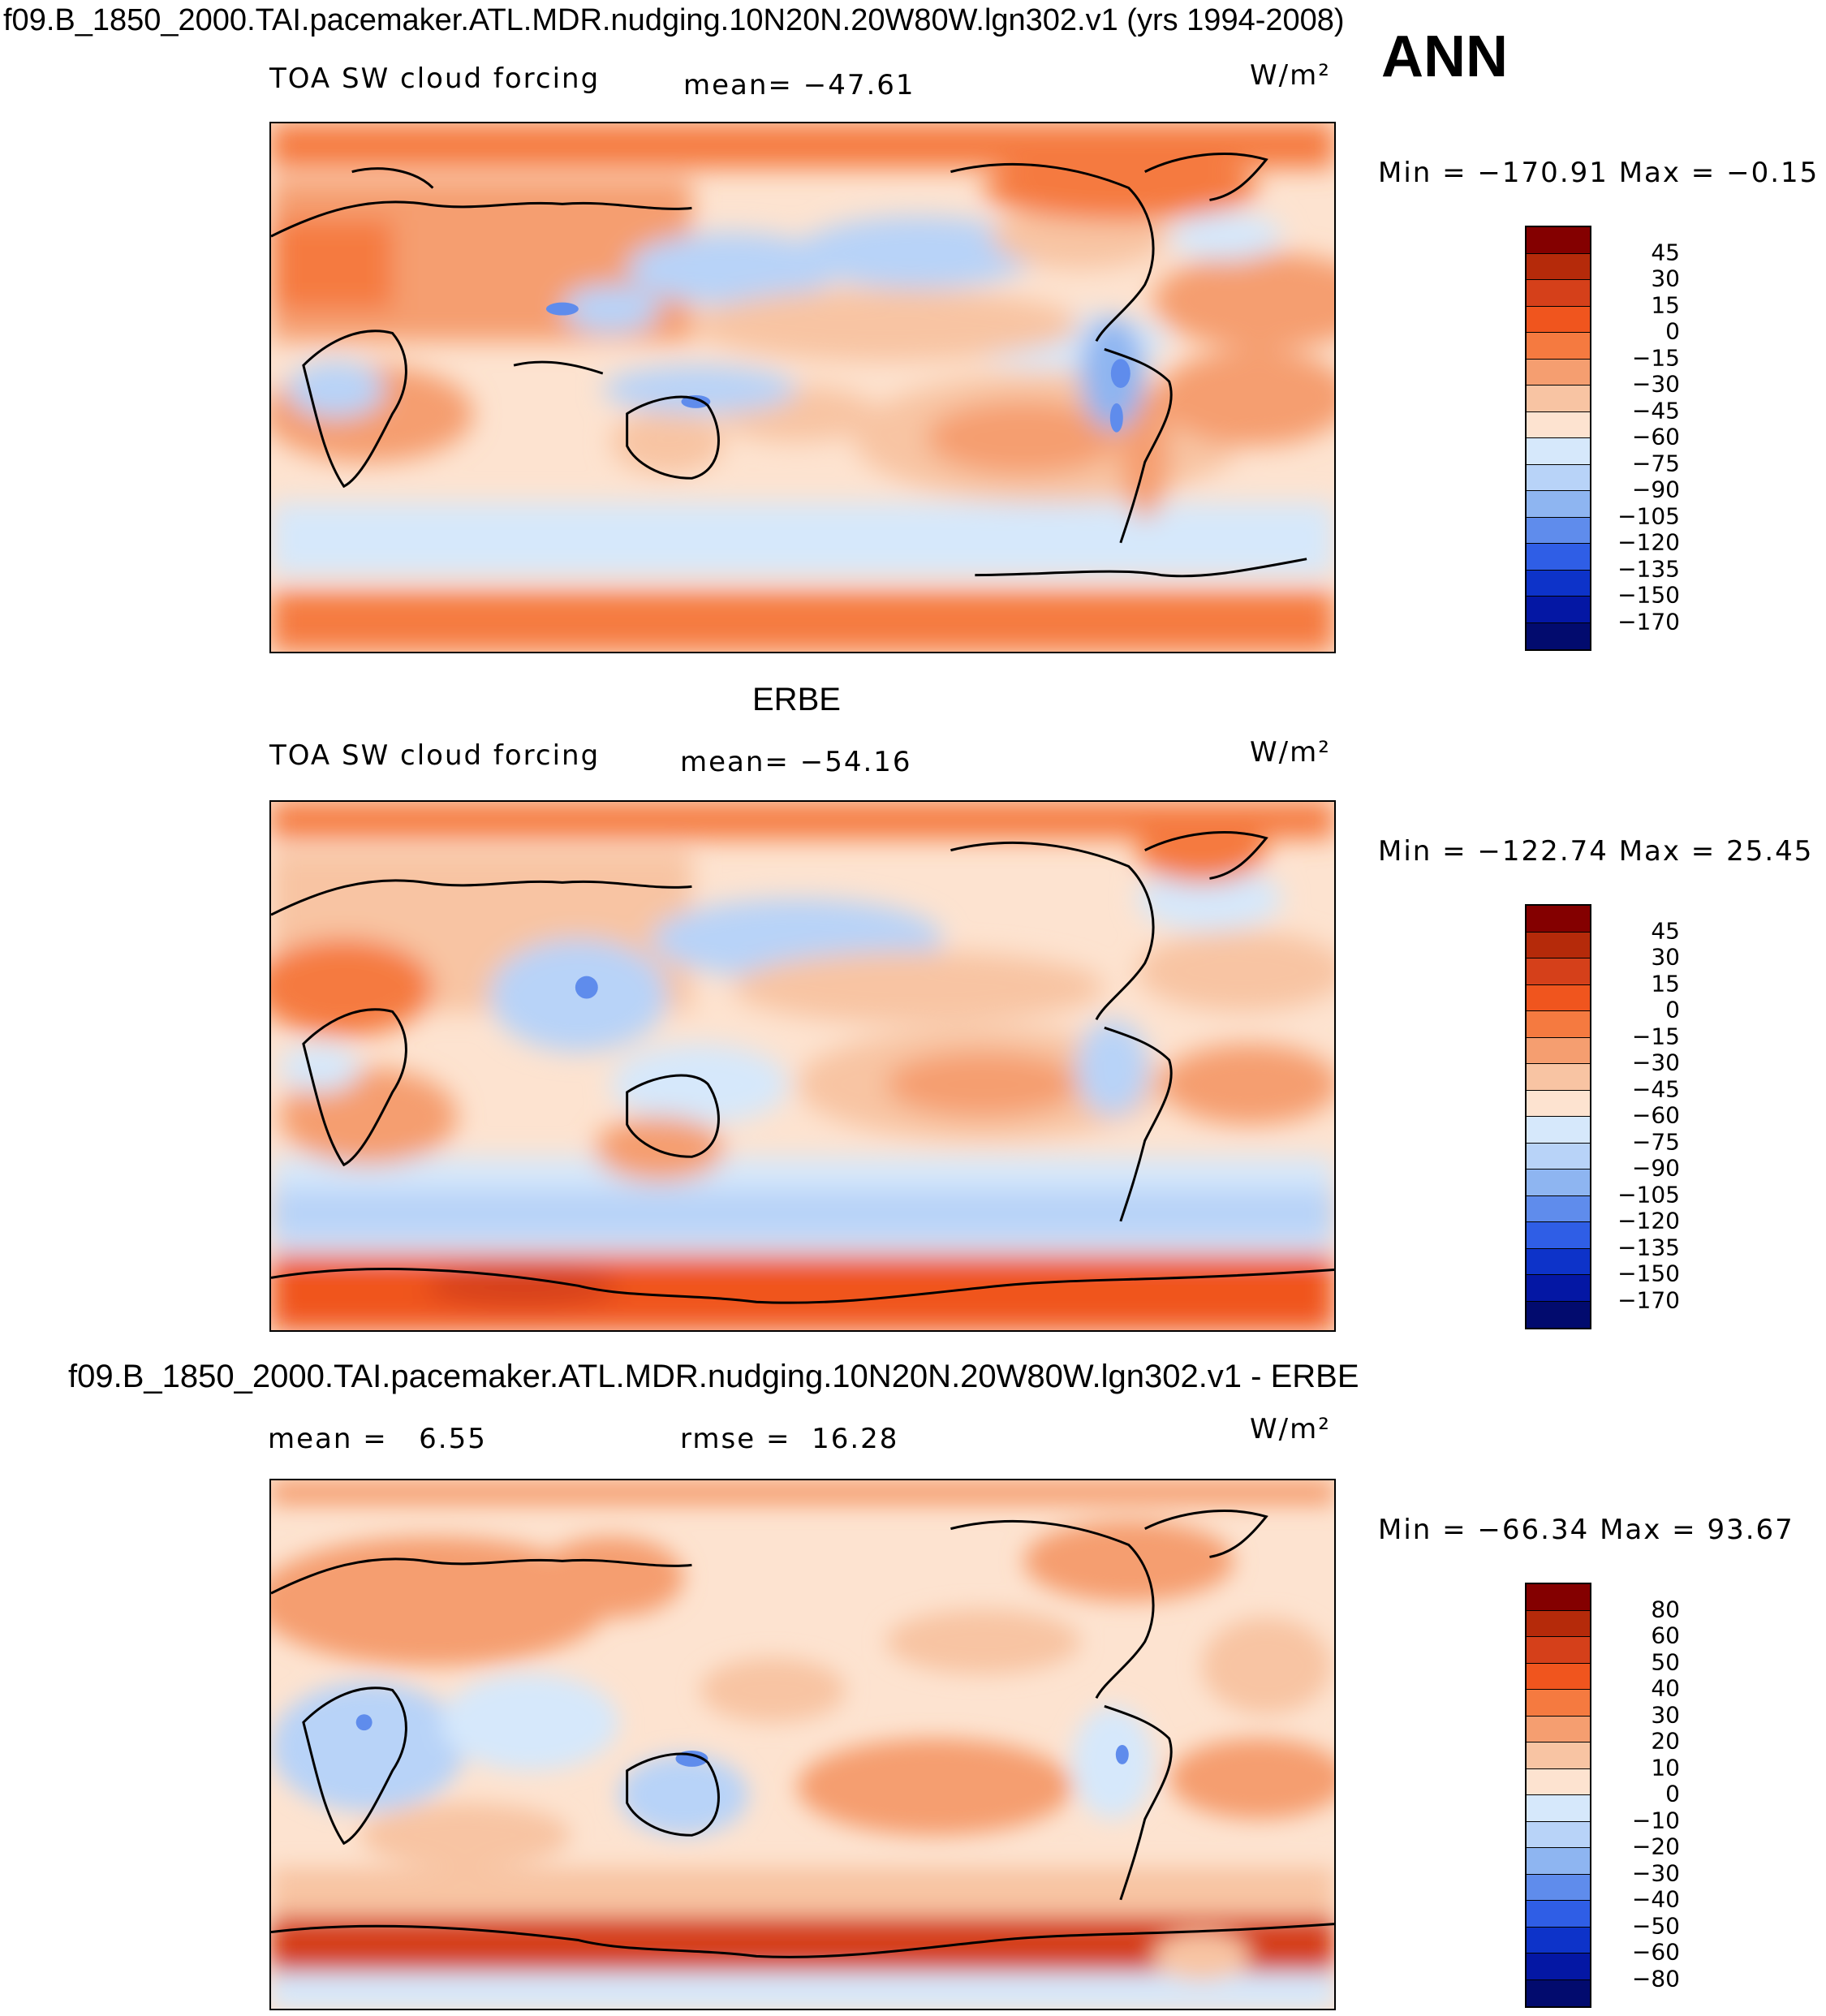  What do you see at coordinates (1666, 1609) in the screenshot?
I see `colorbar-tick-label: 80` at bounding box center [1666, 1609].